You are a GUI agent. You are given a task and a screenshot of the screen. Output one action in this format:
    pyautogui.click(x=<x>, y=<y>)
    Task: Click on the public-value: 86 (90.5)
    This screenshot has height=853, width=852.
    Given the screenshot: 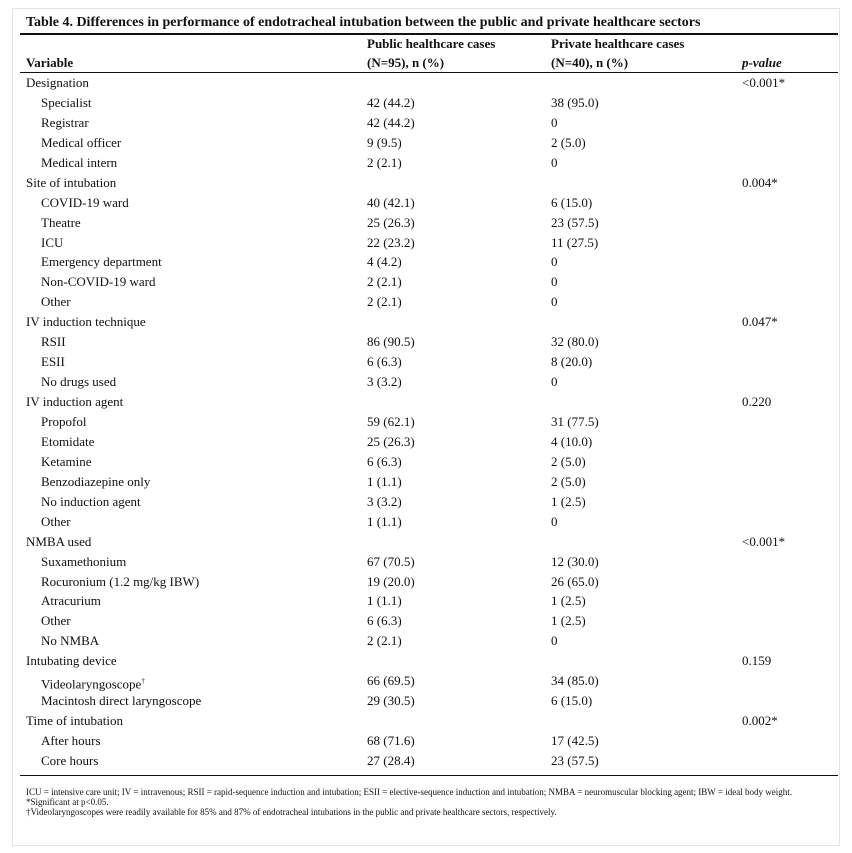 What is the action you would take?
    pyautogui.click(x=391, y=342)
    